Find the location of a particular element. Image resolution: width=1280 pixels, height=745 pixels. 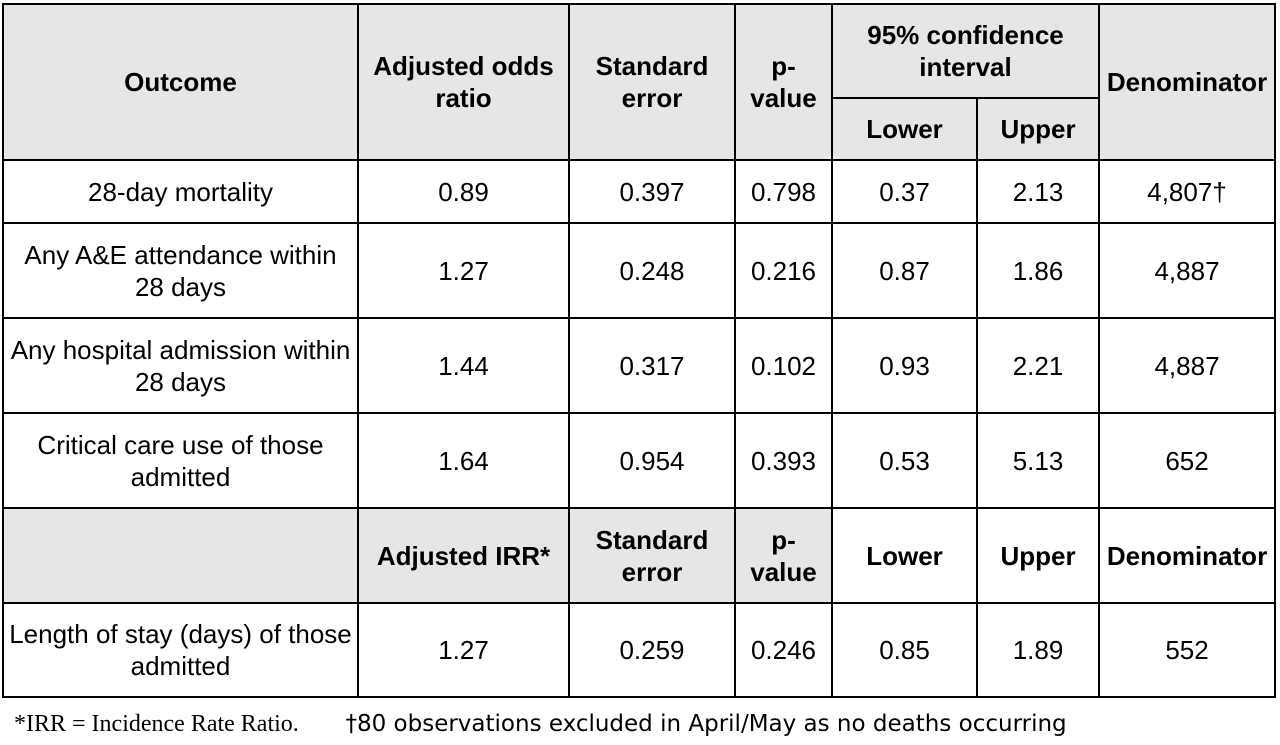

cell-aor: 1.64 is located at coordinates (463, 460).